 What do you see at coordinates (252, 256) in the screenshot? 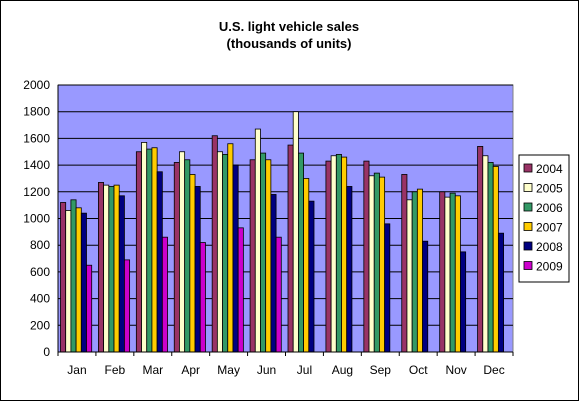
I see `bar-2004-jun` at bounding box center [252, 256].